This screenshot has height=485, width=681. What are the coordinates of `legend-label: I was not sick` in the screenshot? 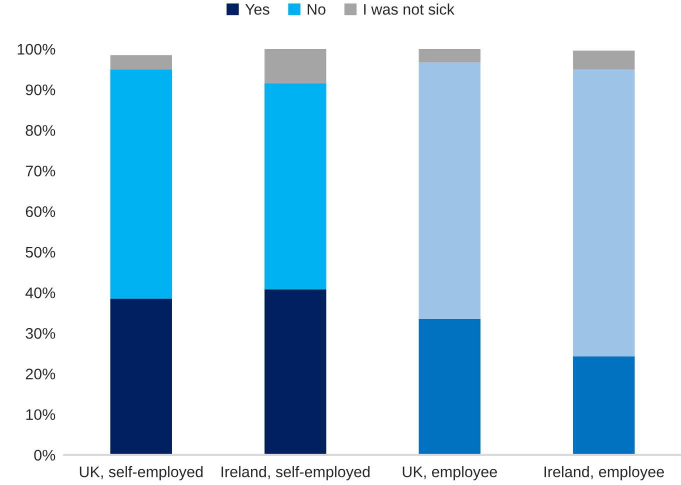 It's located at (409, 9).